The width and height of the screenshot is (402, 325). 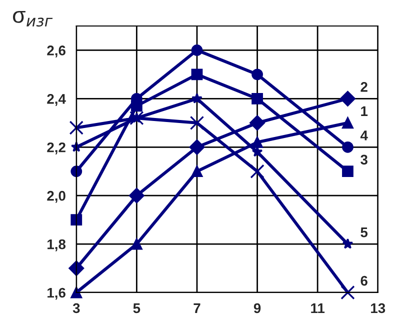 What do you see at coordinates (76, 308) in the screenshot?
I see `x-tick-label: 3` at bounding box center [76, 308].